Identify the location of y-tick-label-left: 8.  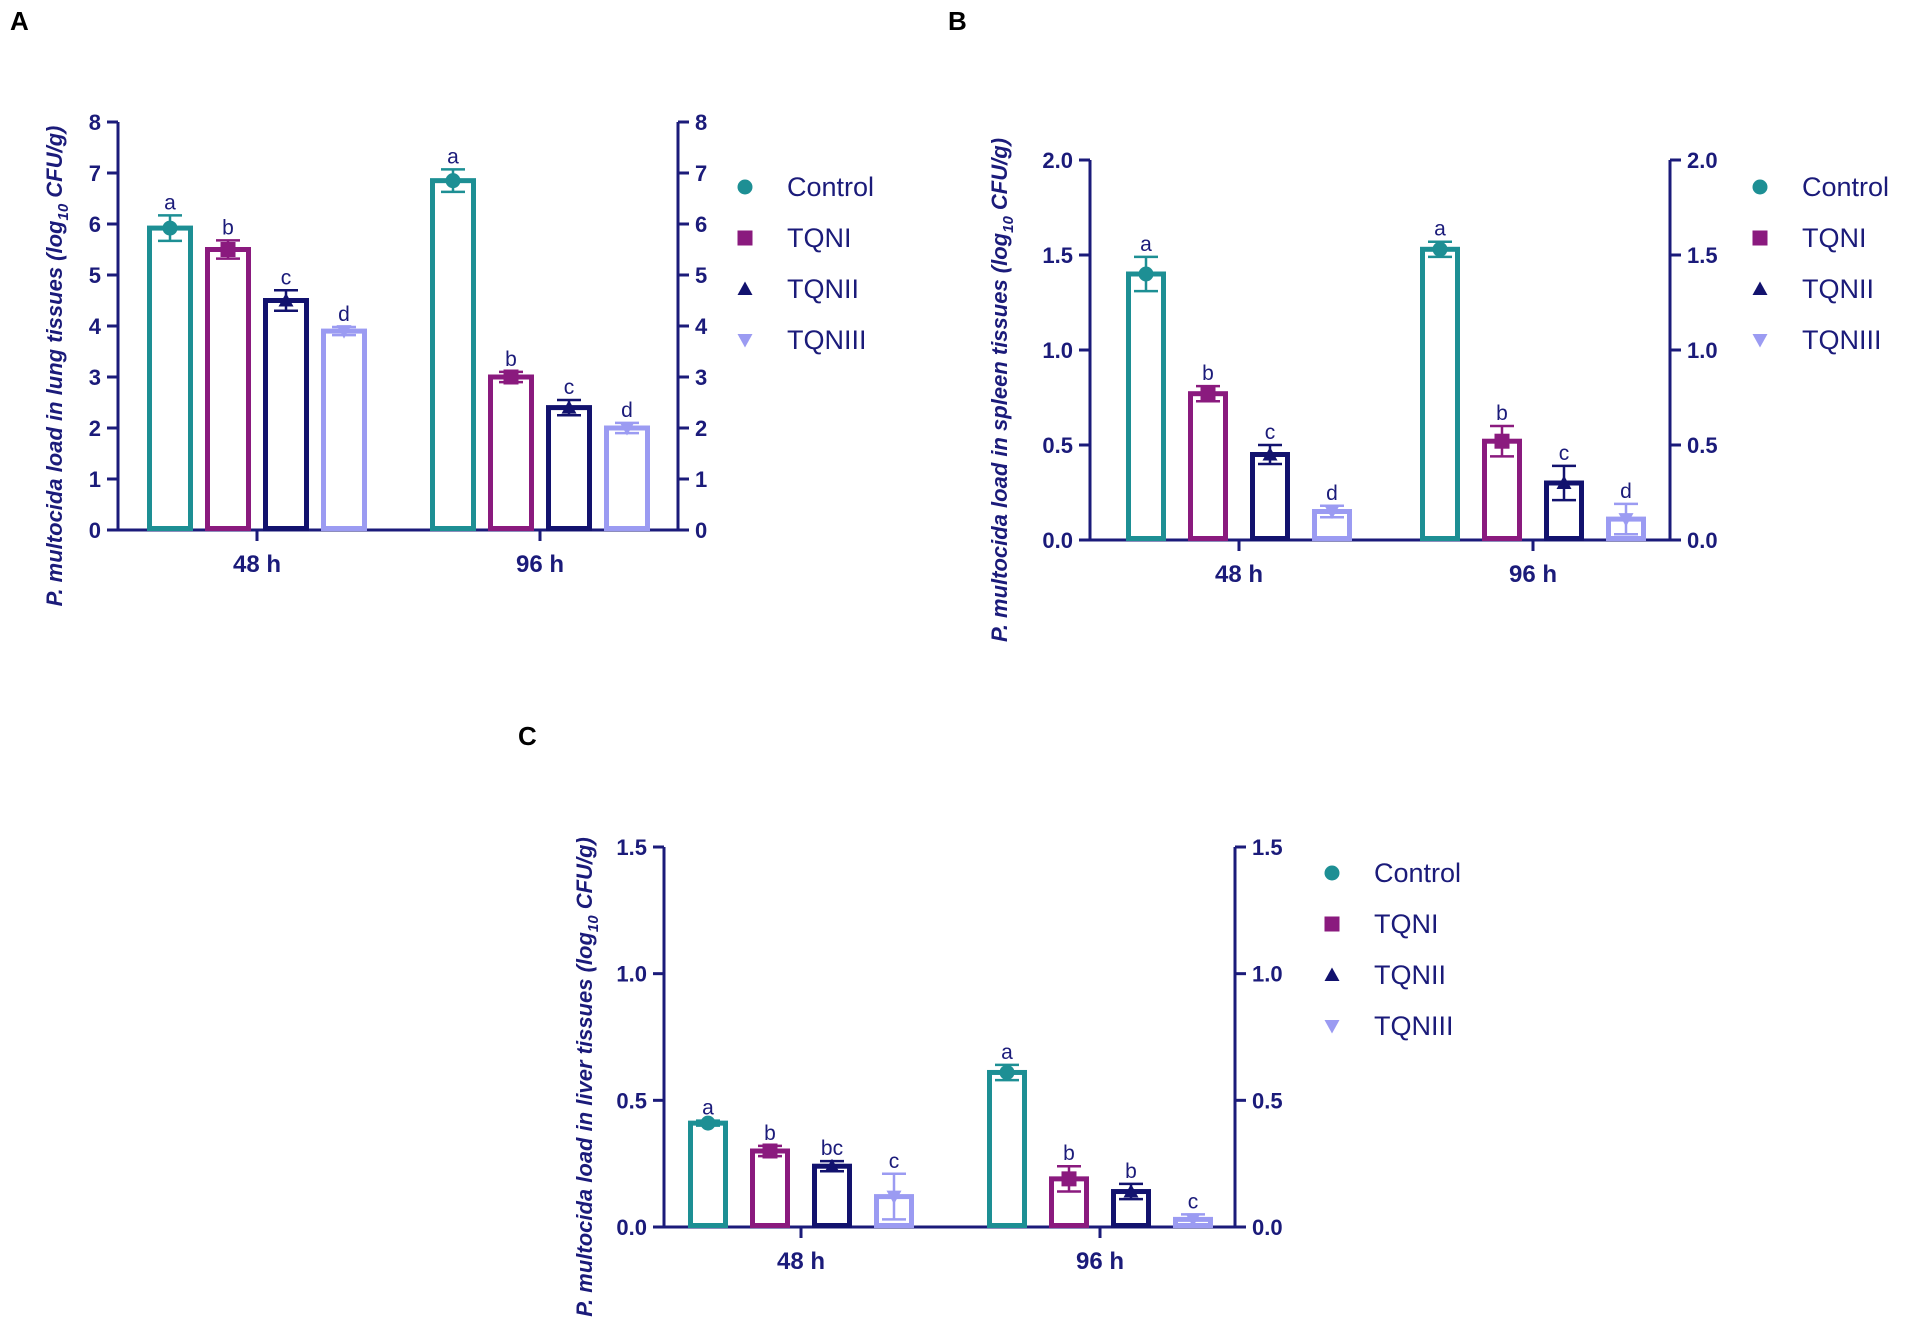
(95, 122).